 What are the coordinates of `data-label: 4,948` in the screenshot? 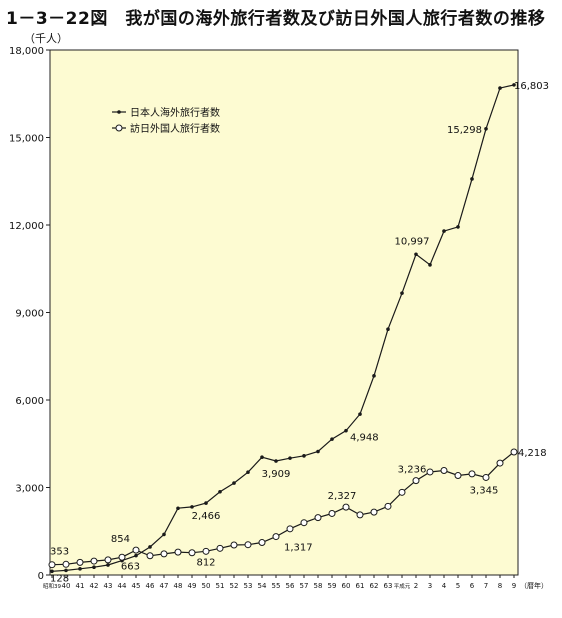 It's located at (364, 438).